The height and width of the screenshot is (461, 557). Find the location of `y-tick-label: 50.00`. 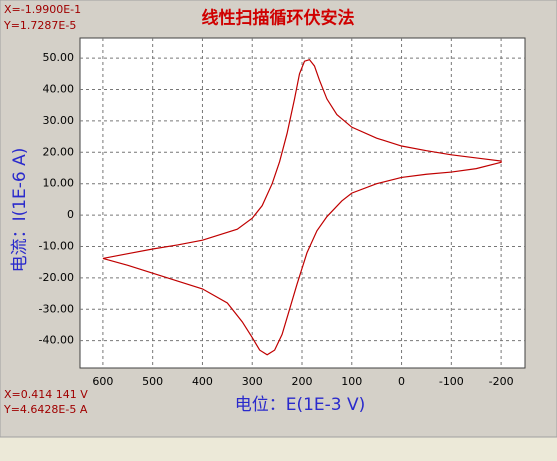

y-tick-label: 50.00 is located at coordinates (59, 57).